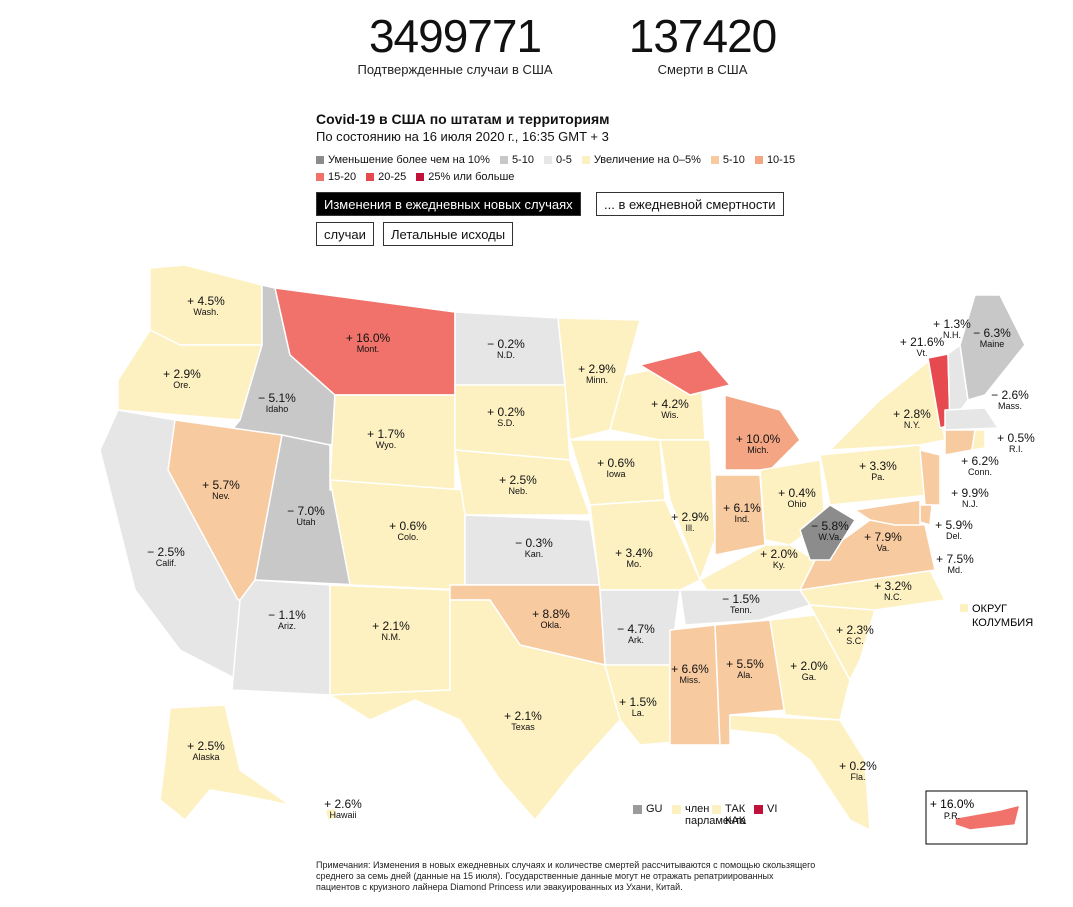 Image resolution: width=1073 pixels, height=907 pixels. I want to click on state-abbr: Maine, so click(992, 344).